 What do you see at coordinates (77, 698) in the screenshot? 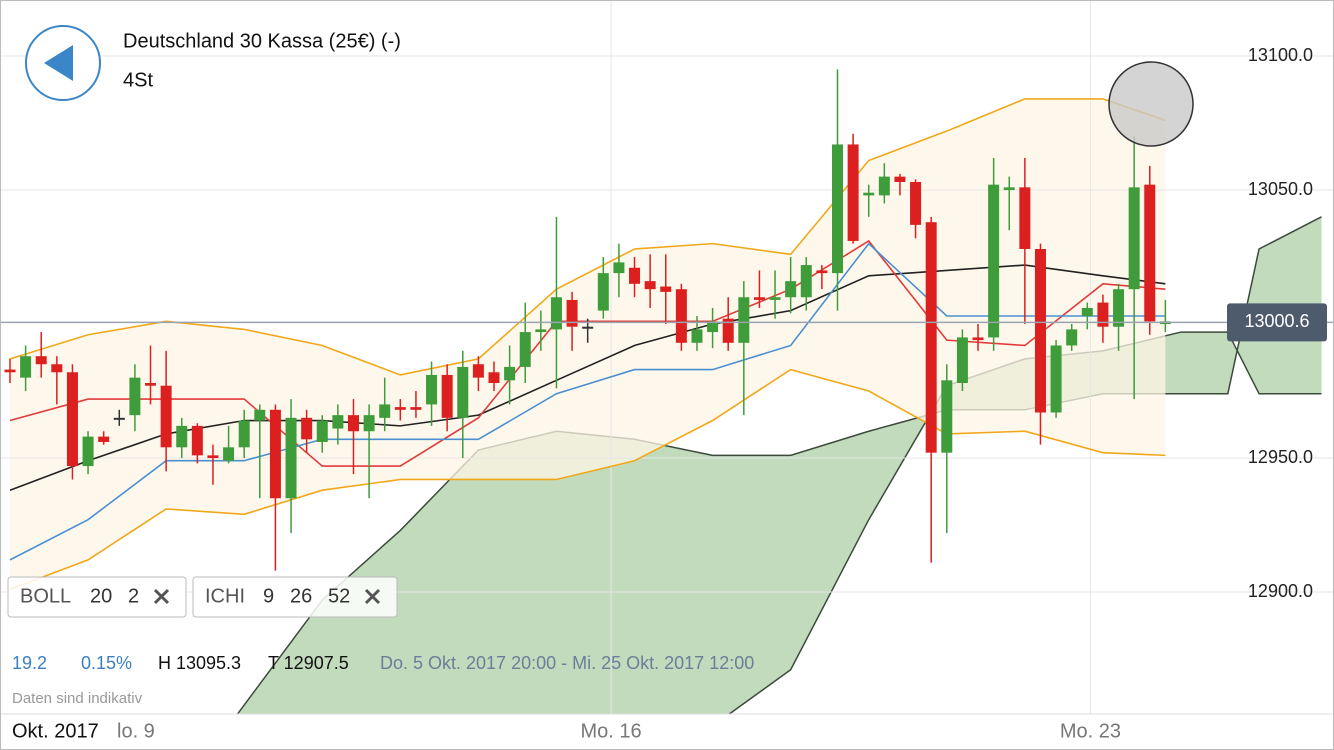
I see `disclaimer: Daten sind indikativ` at bounding box center [77, 698].